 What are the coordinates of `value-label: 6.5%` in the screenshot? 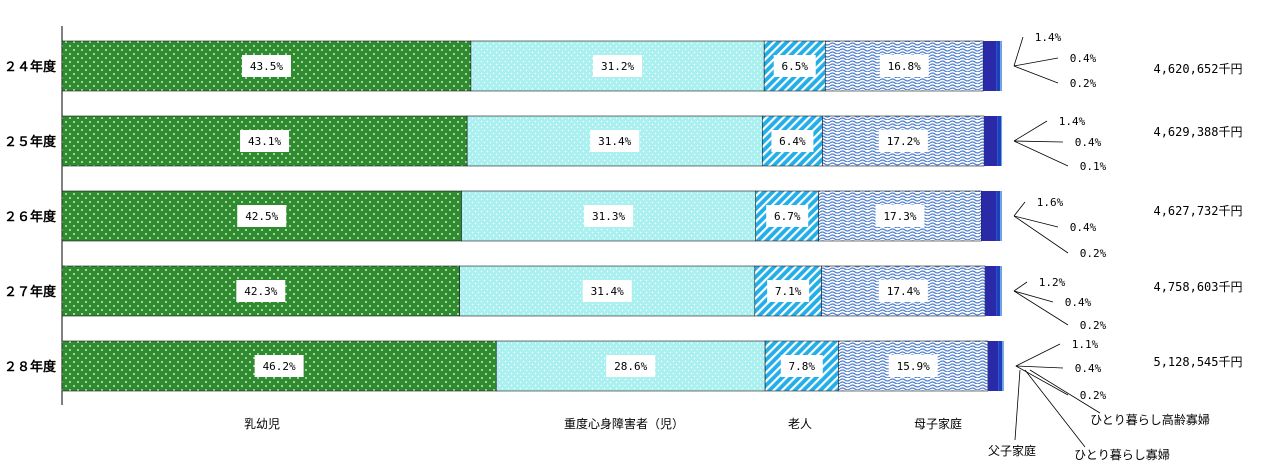 It's located at (794, 66).